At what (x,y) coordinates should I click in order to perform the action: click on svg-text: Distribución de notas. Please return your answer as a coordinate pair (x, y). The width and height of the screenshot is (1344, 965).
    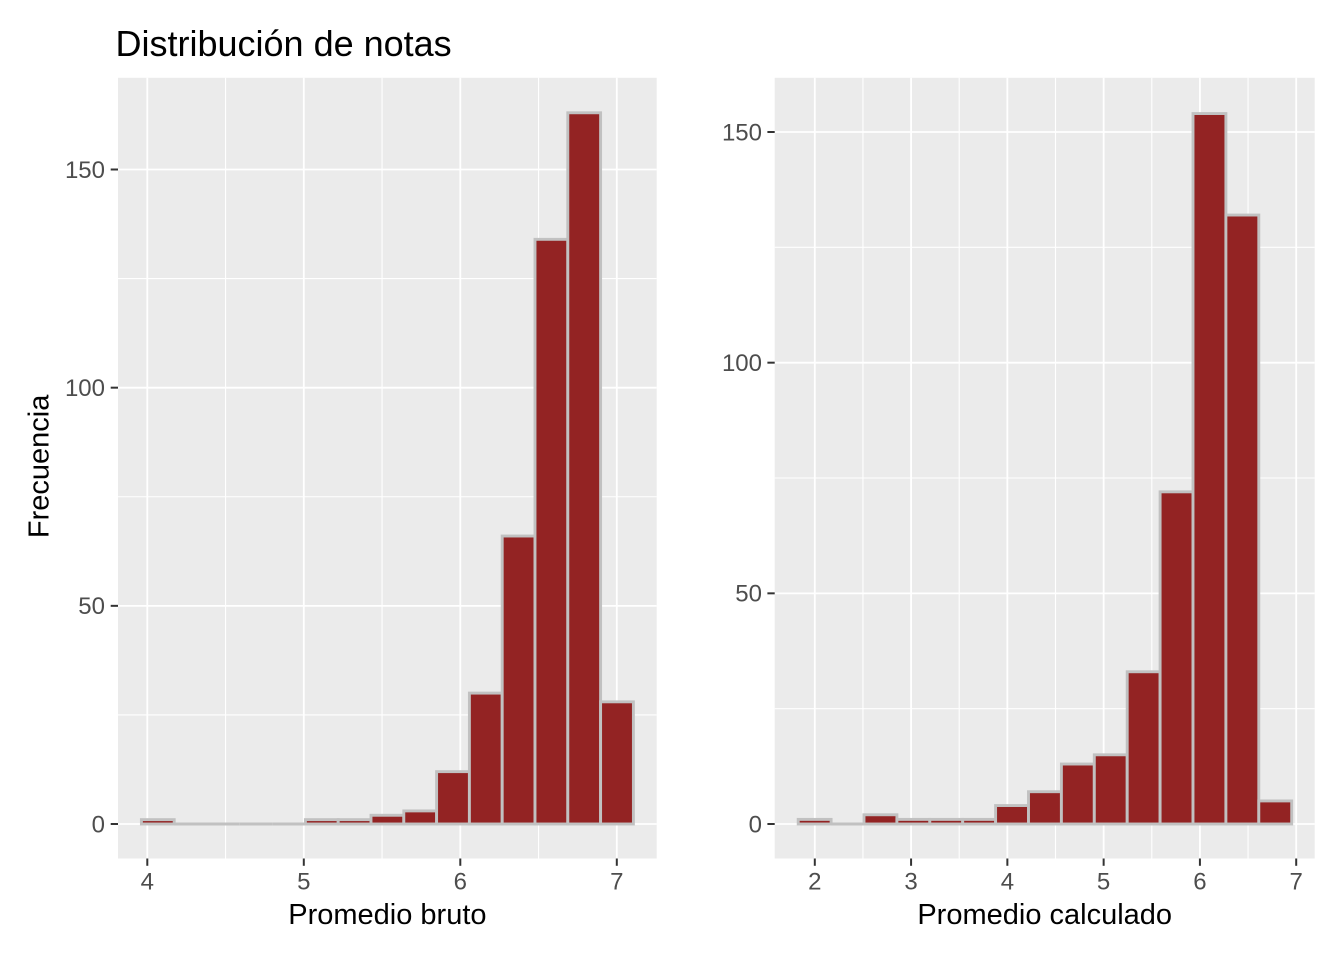
    Looking at the image, I should click on (284, 43).